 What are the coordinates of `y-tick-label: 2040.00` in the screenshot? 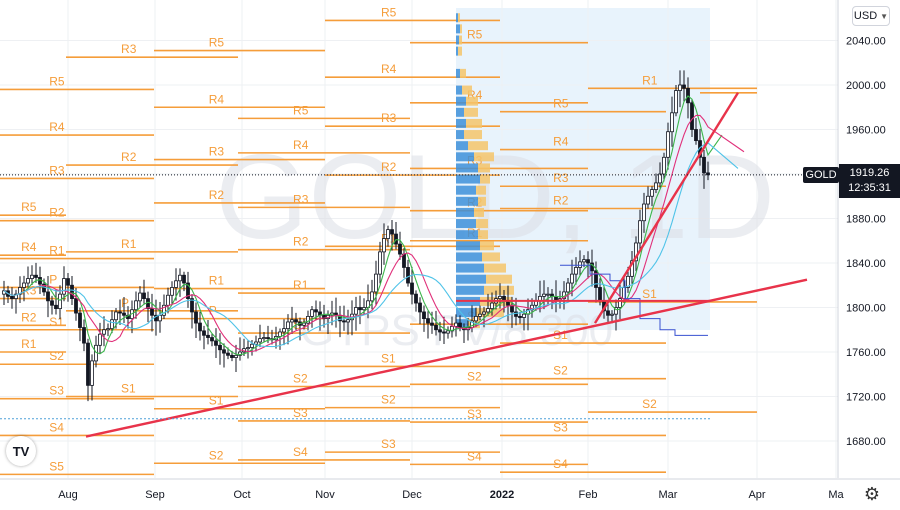 It's located at (866, 42).